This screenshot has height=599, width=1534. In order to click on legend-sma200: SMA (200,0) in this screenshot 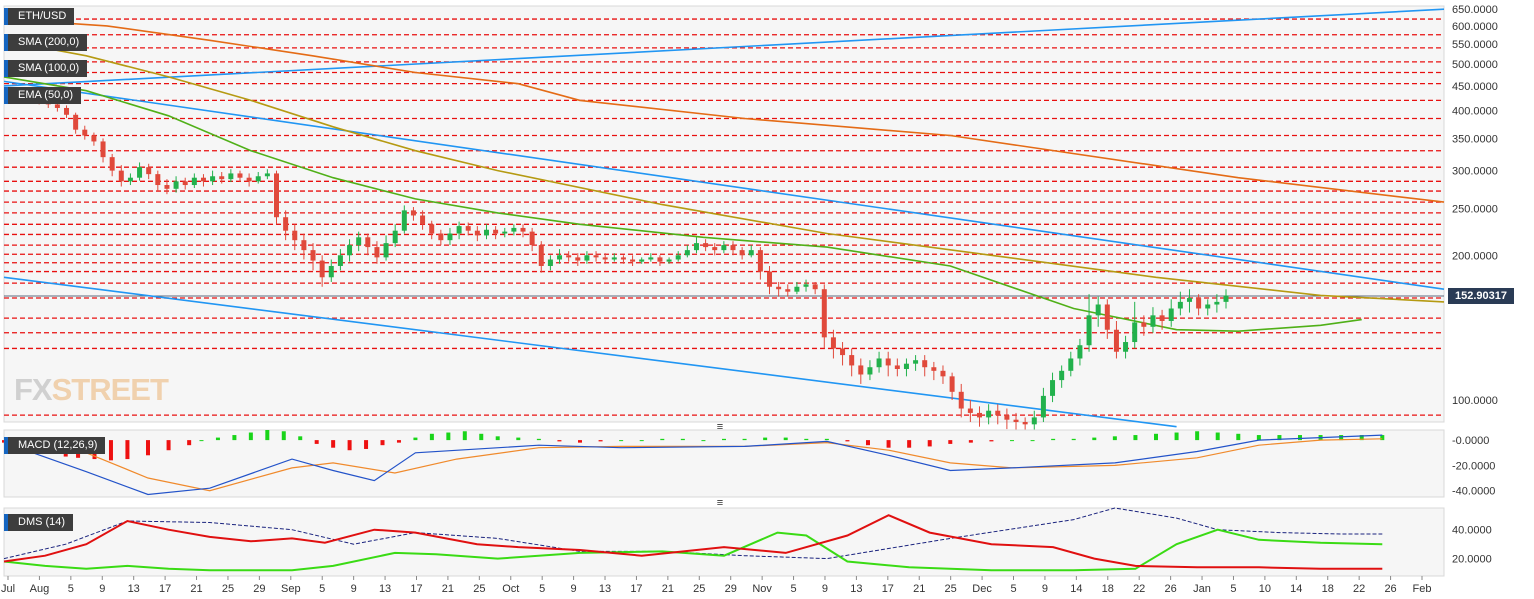, I will do `click(46, 42)`.